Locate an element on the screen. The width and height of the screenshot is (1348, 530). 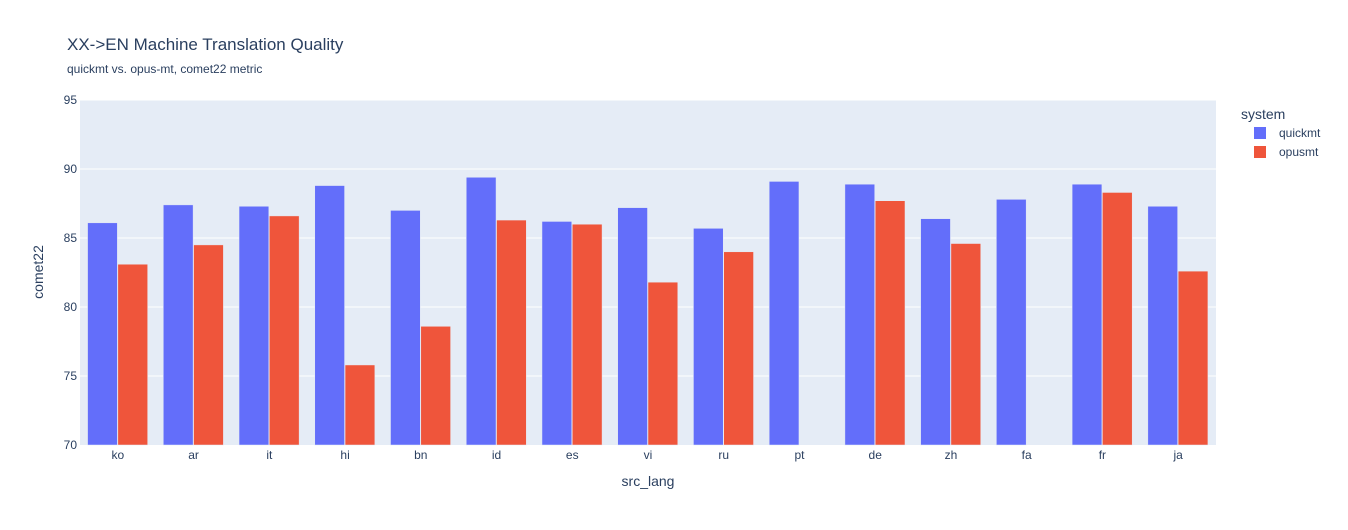
x-tick-label: de is located at coordinates (876, 455).